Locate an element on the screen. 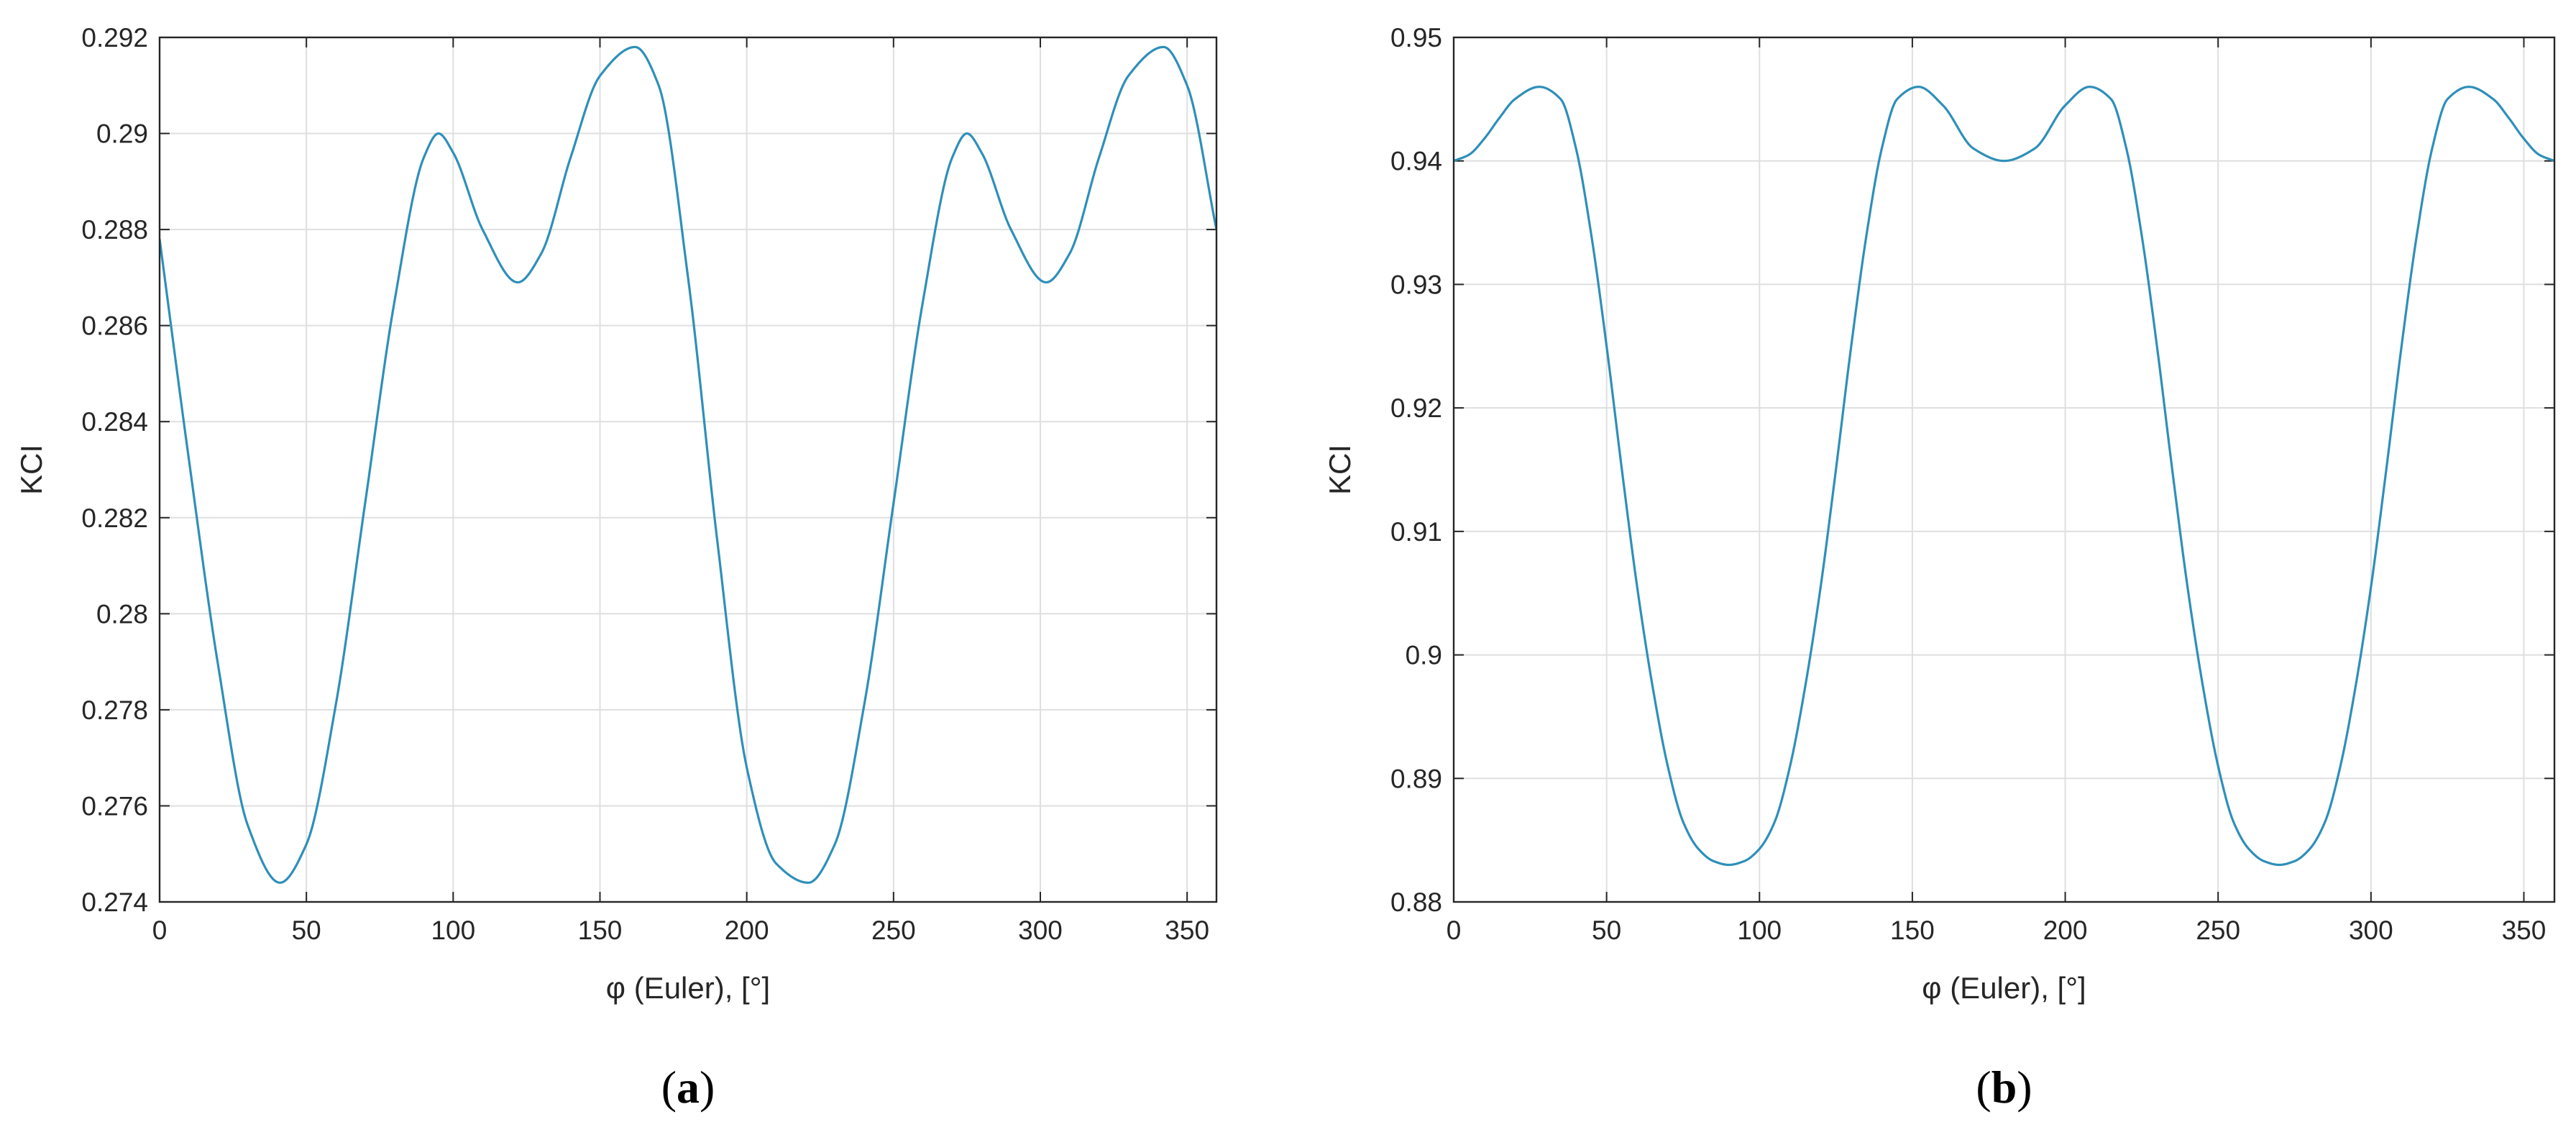 Image resolution: width=2576 pixels, height=1122 pixels. y-tick-label: 0.91 is located at coordinates (1416, 532).